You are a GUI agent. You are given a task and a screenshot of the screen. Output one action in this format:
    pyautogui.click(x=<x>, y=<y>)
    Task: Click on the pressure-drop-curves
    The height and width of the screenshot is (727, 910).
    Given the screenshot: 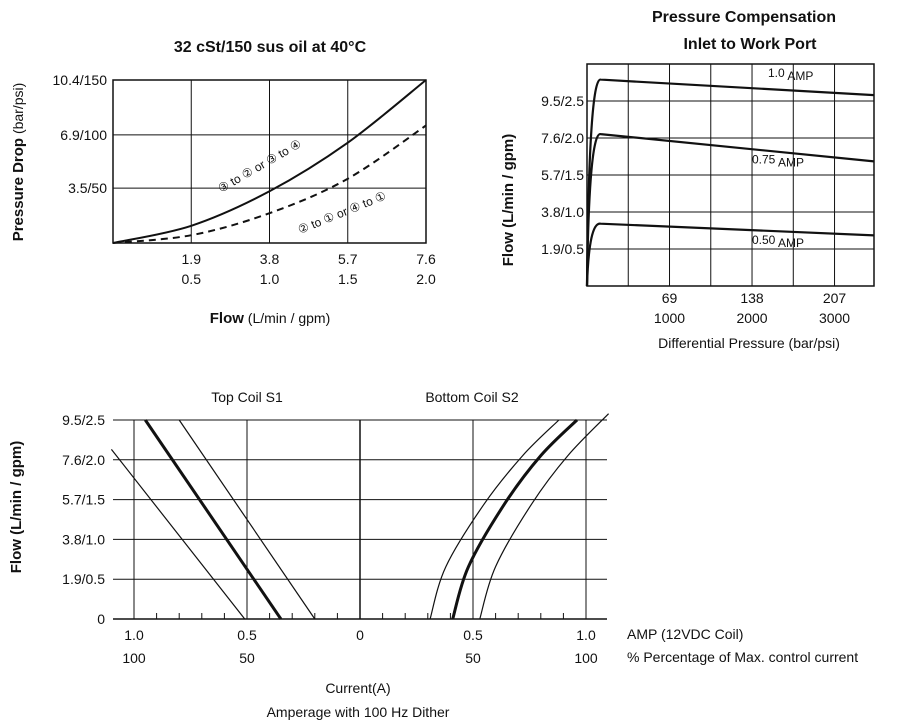 What is the action you would take?
    pyautogui.click(x=269, y=161)
    